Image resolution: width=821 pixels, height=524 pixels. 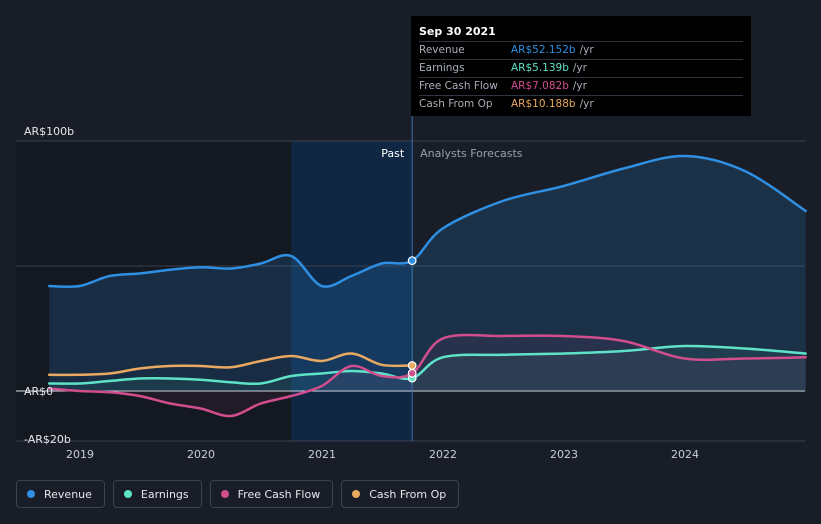 What do you see at coordinates (458, 86) in the screenshot?
I see `tooltip-label: Free Cash Flow` at bounding box center [458, 86].